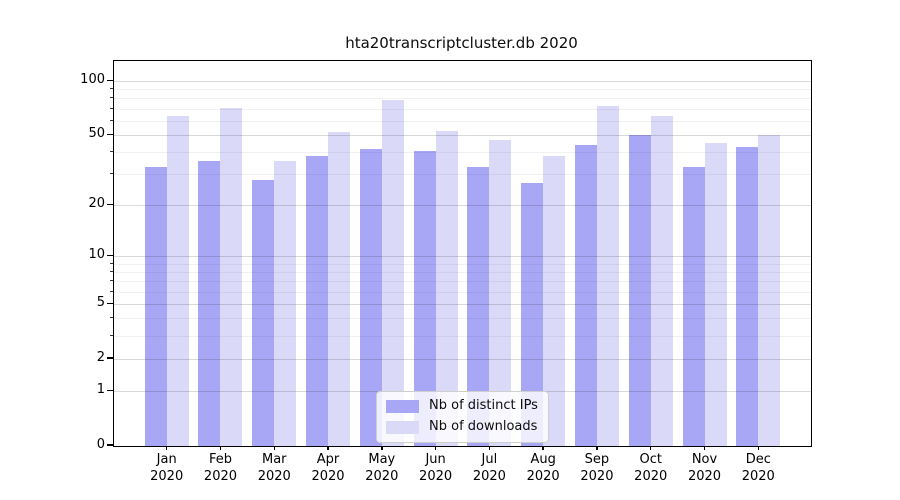 The image size is (900, 500). I want to click on legend-swatch-downloads, so click(402, 427).